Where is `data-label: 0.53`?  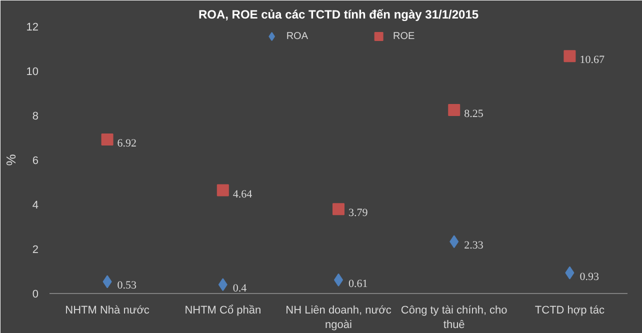 data-label: 0.53 is located at coordinates (127, 286).